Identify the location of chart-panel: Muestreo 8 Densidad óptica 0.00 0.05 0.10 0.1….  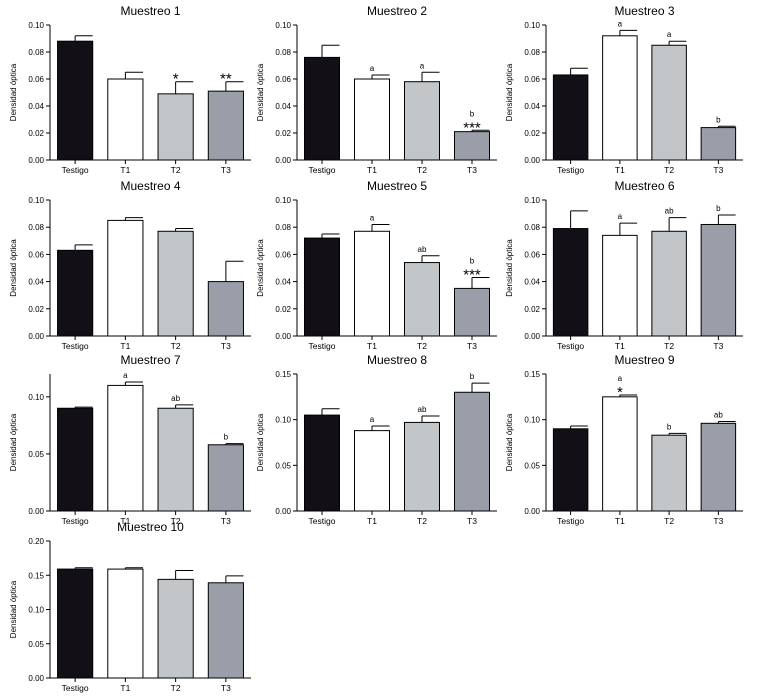
(376, 439).